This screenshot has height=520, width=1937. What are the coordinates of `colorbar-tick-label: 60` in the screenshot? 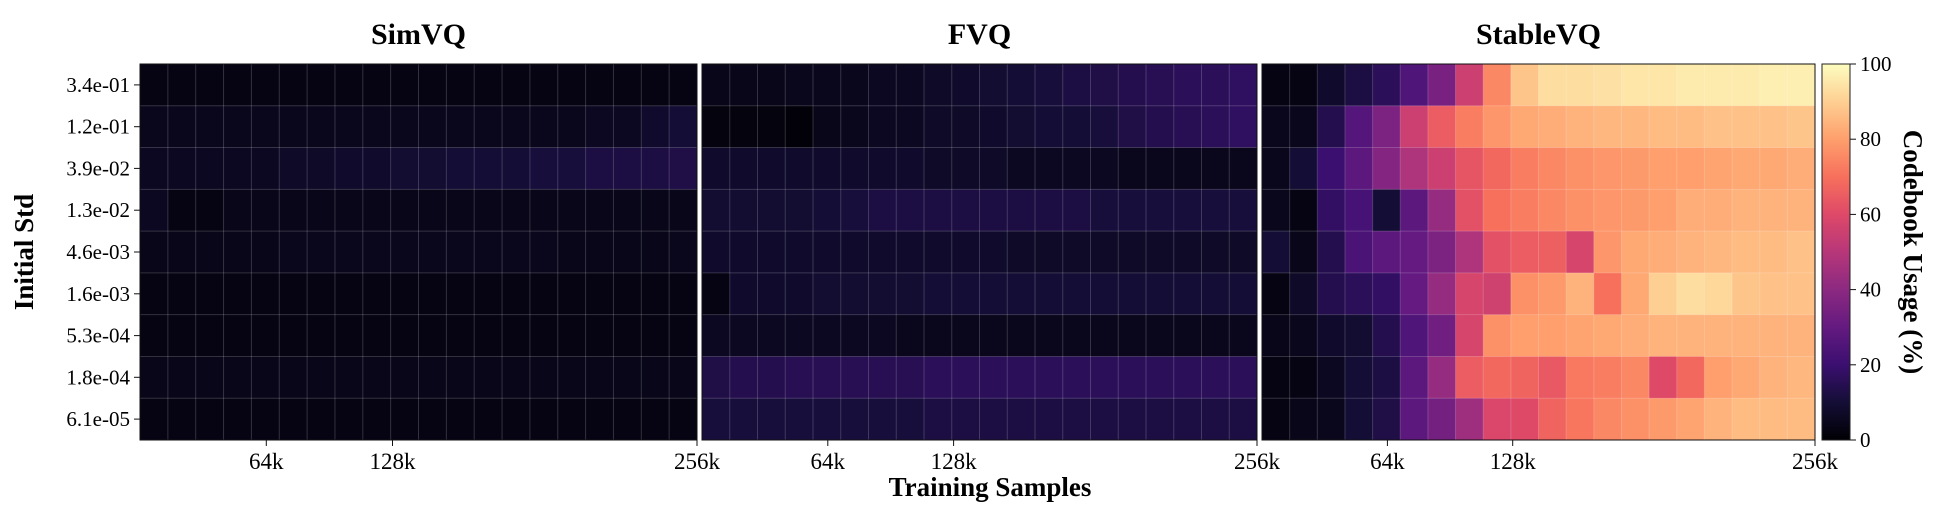 It's located at (1870, 214).